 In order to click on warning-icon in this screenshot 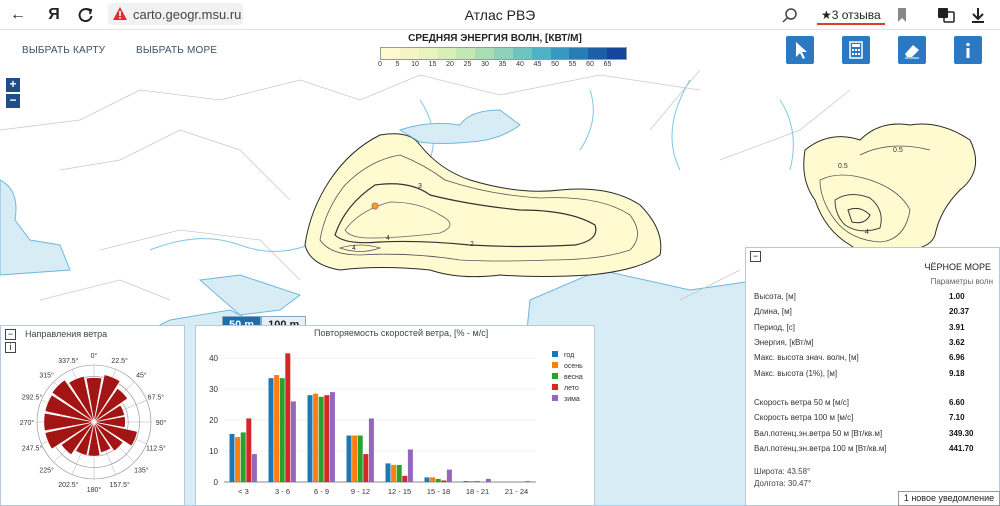, I will do `click(120, 14)`.